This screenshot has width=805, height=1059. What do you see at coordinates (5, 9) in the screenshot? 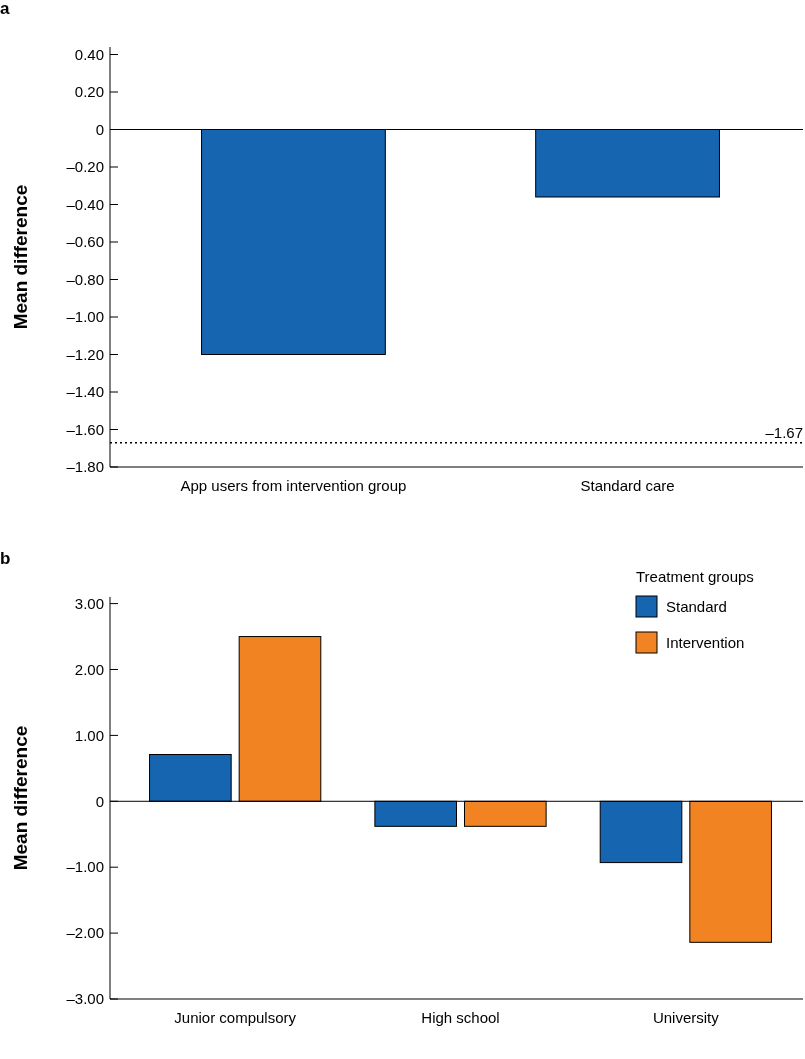
I see `chart-title: a` at bounding box center [5, 9].